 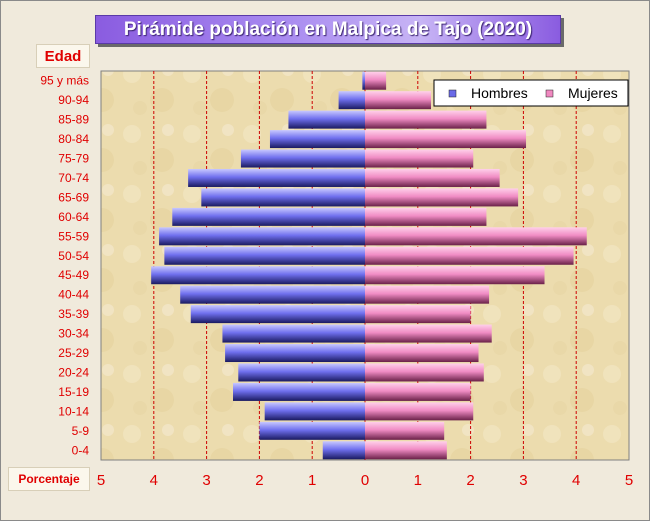 I want to click on y-tick-label: 65-69, so click(x=73, y=197).